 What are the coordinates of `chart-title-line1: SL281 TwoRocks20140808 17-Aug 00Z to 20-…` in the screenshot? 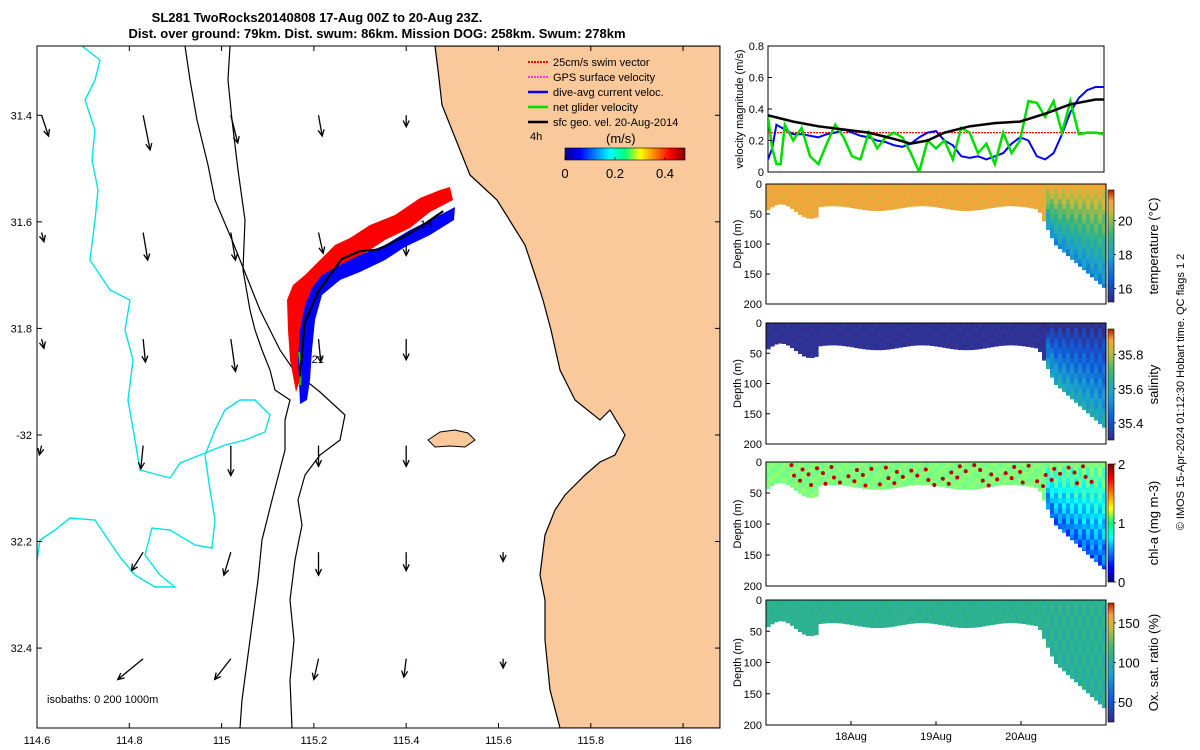 It's located at (317, 17).